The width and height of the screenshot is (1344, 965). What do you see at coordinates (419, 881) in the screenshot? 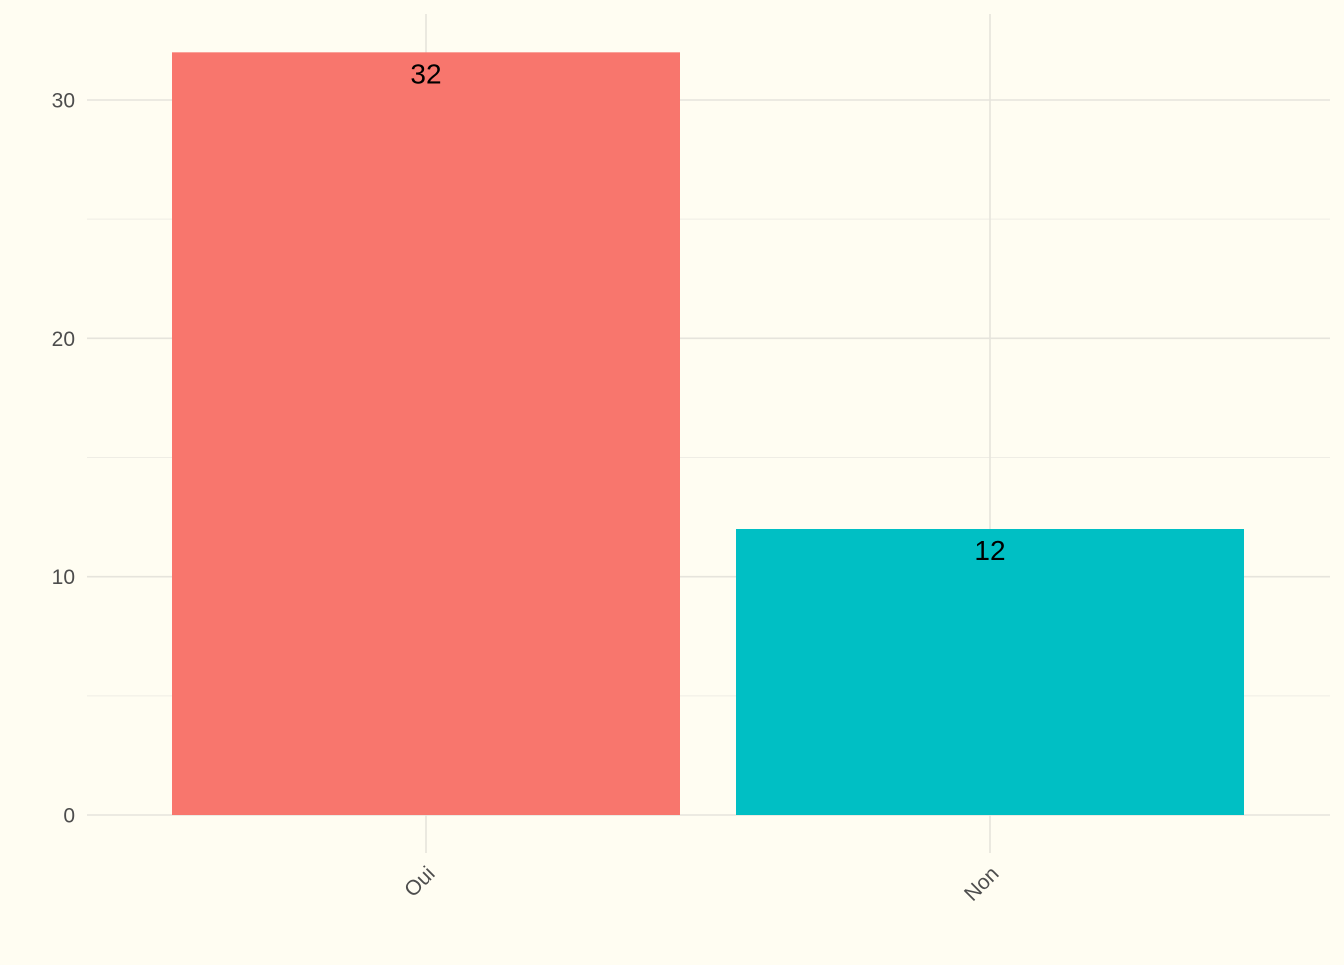
I see `x-tick-label-oui: Oui` at bounding box center [419, 881].